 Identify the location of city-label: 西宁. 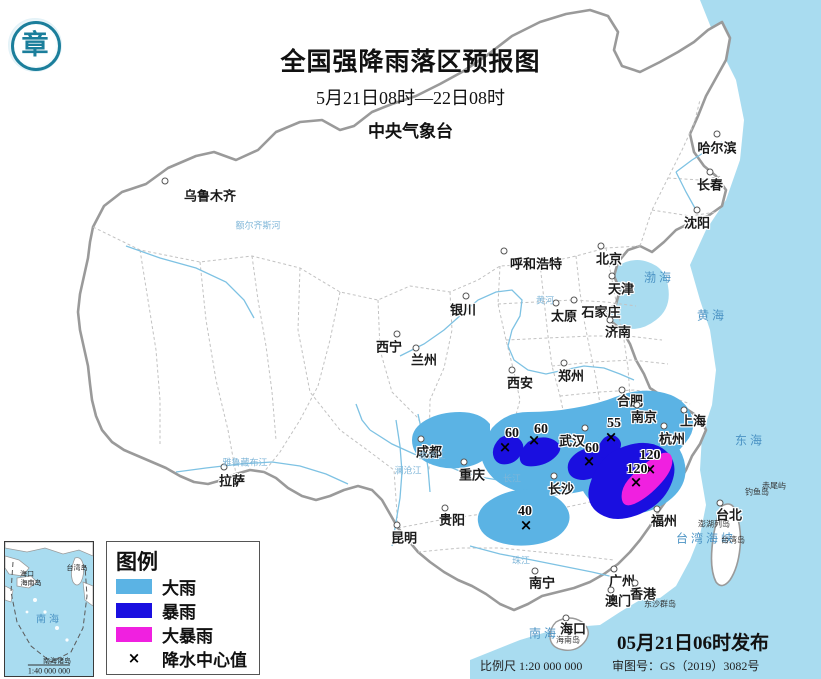
(389, 347).